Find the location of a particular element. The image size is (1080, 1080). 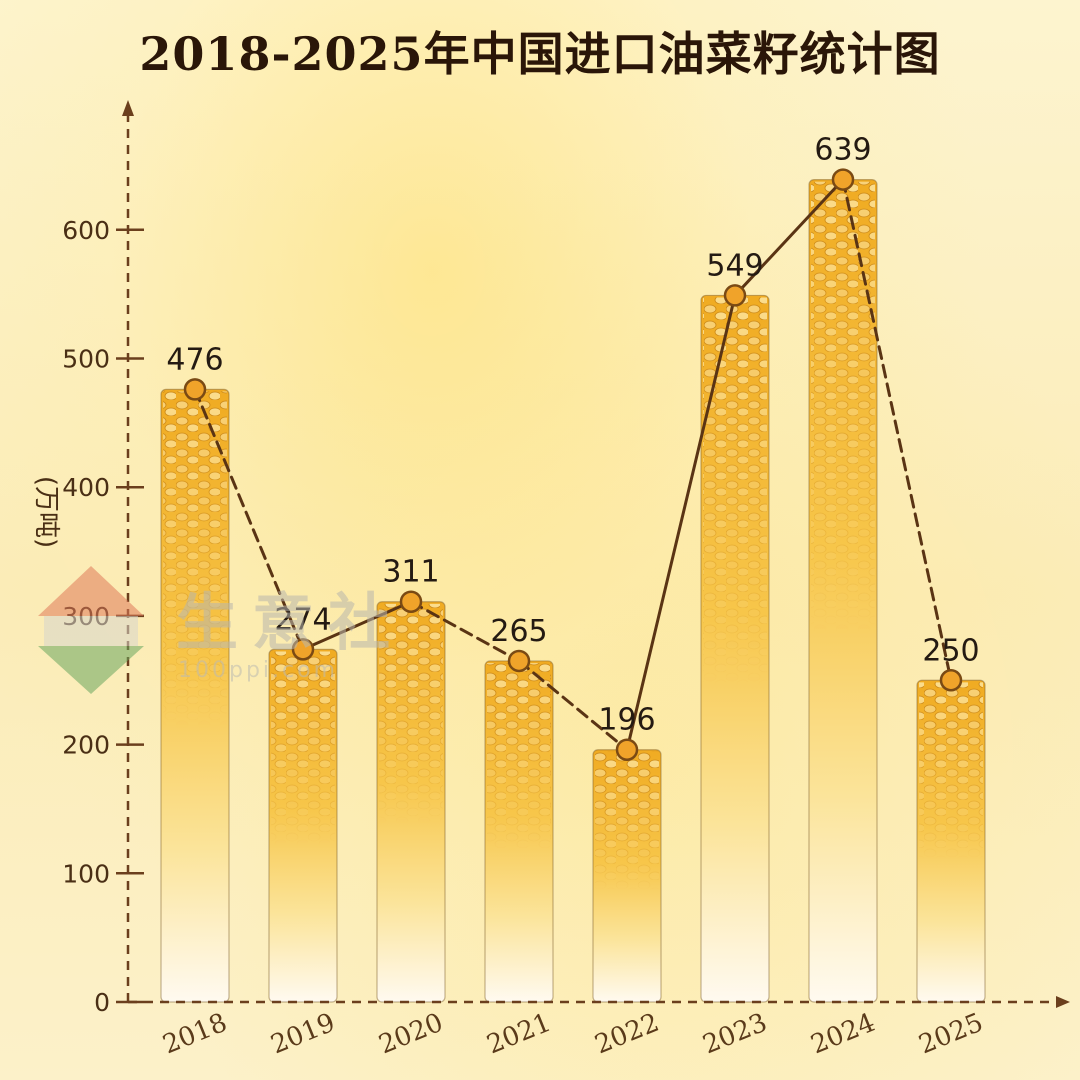

bar-2025 is located at coordinates (951, 841).